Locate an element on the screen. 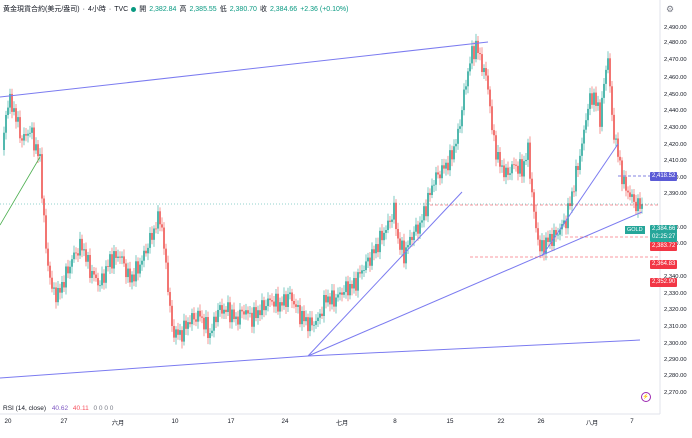 The image size is (692, 438). price-level-tag: 2,364.83 is located at coordinates (664, 264).